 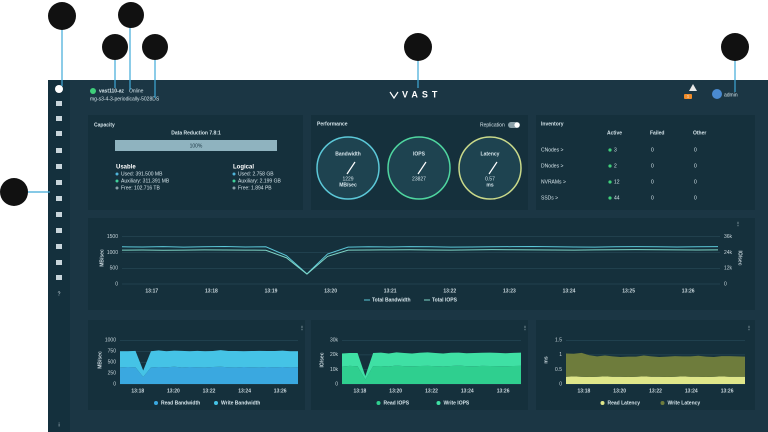 What do you see at coordinates (59, 89) in the screenshot?
I see `search-icon` at bounding box center [59, 89].